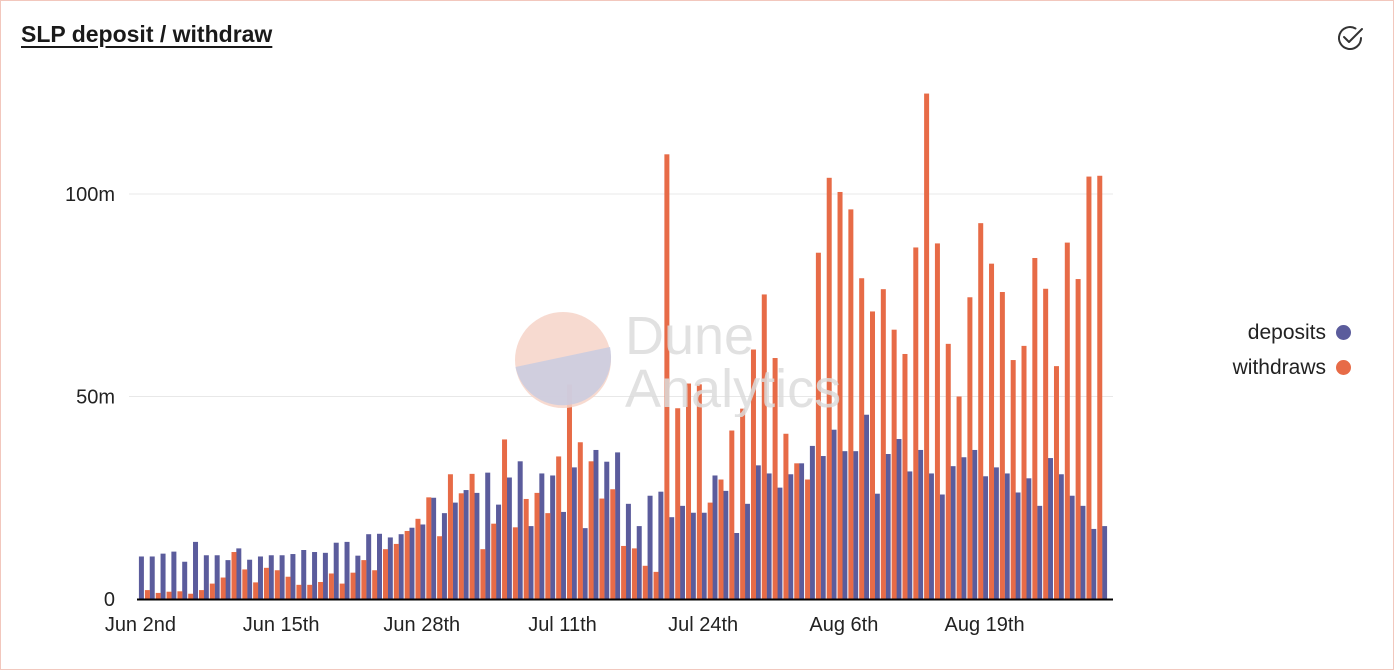  What do you see at coordinates (421, 625) in the screenshot?
I see `x-tick-label: Jun 28th` at bounding box center [421, 625].